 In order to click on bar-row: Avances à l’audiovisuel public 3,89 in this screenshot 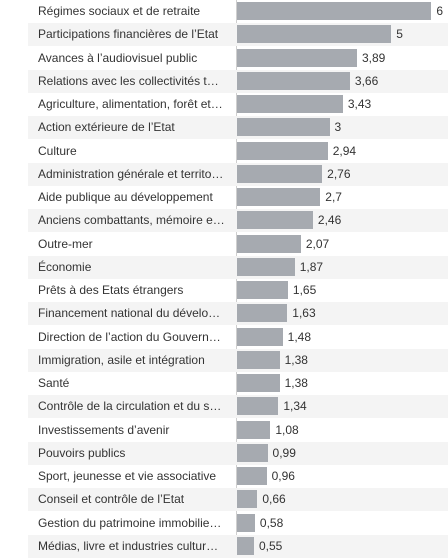, I will do `click(238, 58)`.